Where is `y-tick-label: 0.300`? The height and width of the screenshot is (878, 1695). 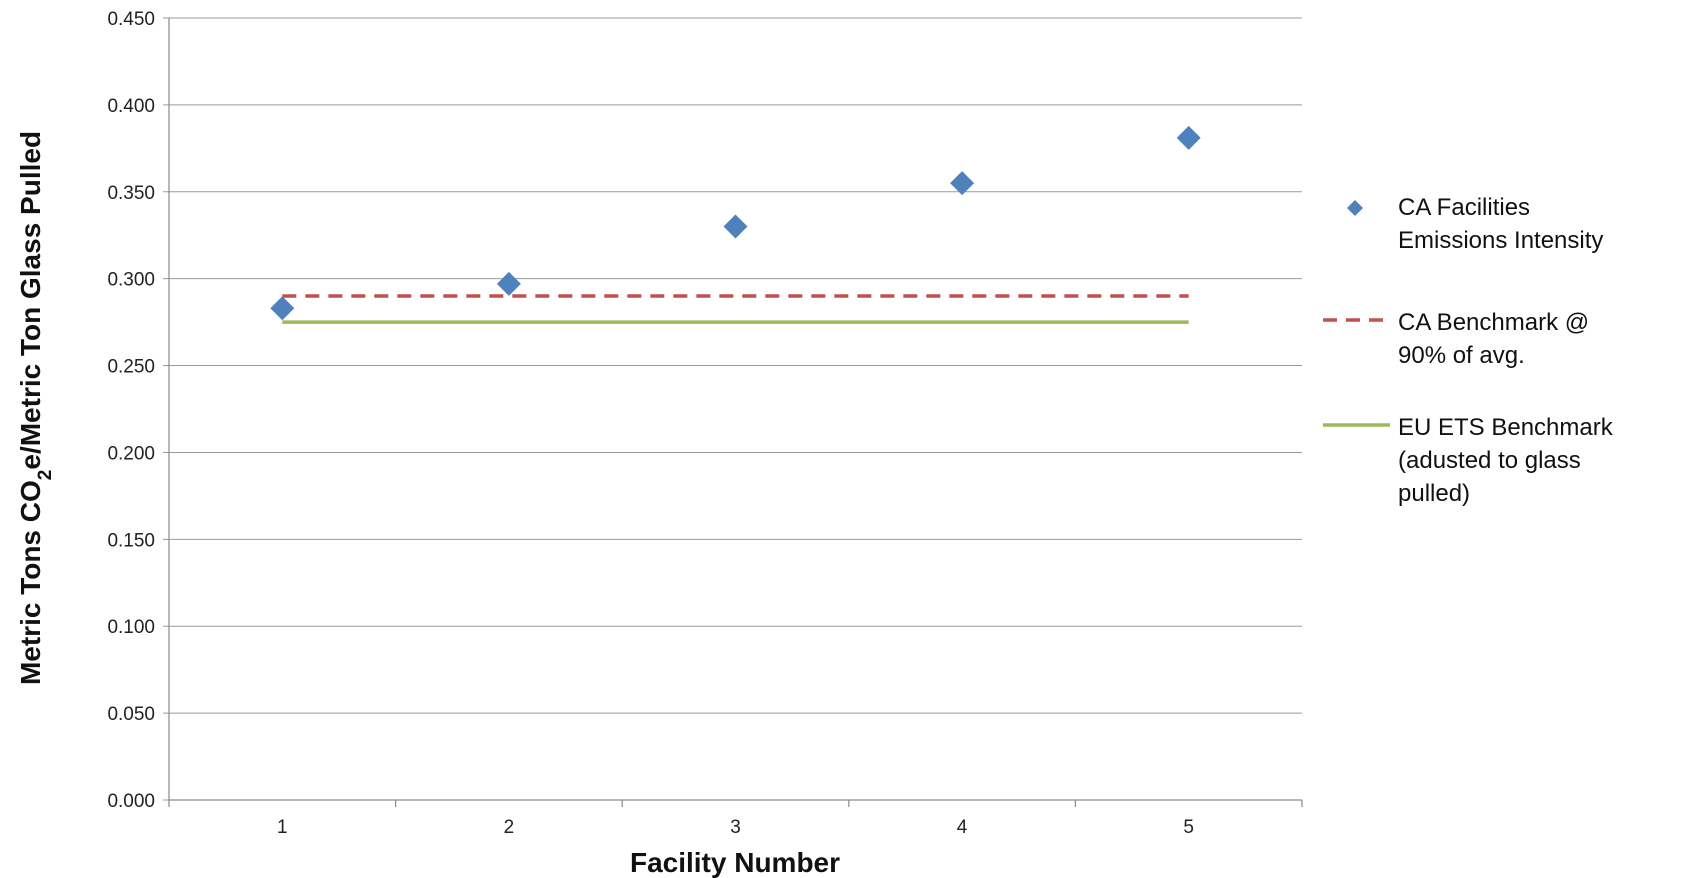 y-tick-label: 0.300 is located at coordinates (131, 280).